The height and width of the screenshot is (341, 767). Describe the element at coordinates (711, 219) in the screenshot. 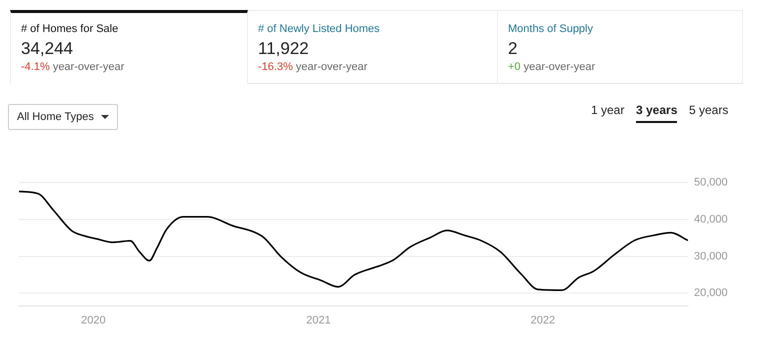

I see `y-tick-label: 40,000` at that location.